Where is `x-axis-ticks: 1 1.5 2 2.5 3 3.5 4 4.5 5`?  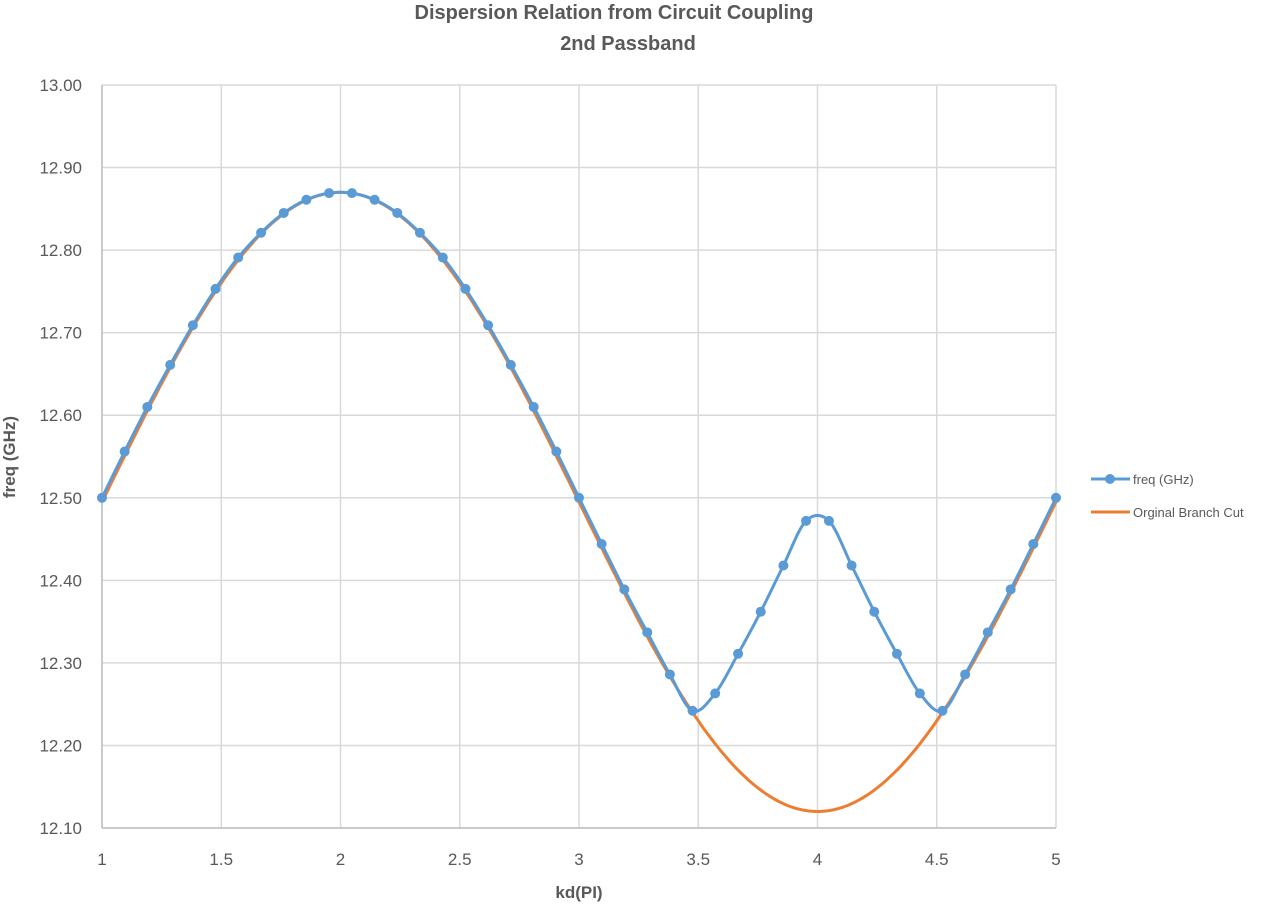
x-axis-ticks: 1 1.5 2 2.5 3 3.5 4 4.5 5 is located at coordinates (578, 859).